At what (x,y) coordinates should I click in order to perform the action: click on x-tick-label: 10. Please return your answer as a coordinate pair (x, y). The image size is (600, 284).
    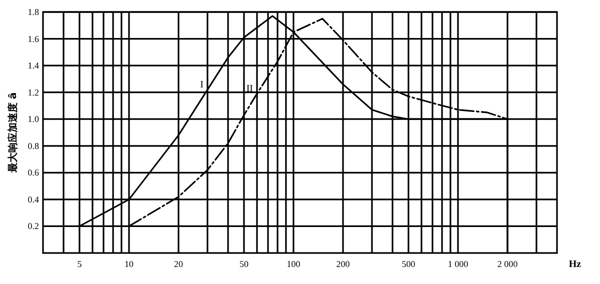
    Looking at the image, I should click on (129, 264).